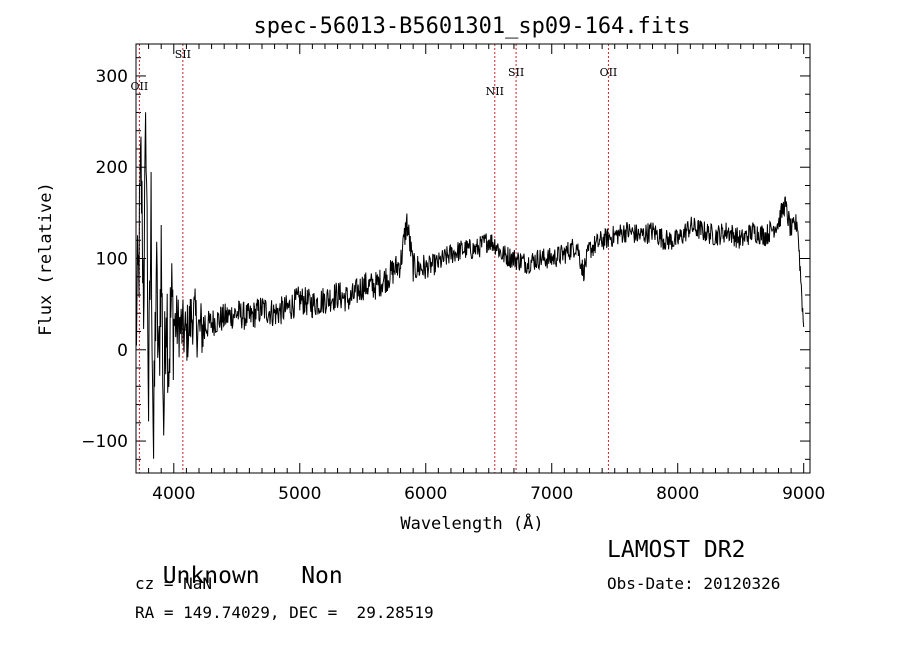 This screenshot has width=900, height=649. What do you see at coordinates (112, 168) in the screenshot?
I see `y-tick-label: 200` at bounding box center [112, 168].